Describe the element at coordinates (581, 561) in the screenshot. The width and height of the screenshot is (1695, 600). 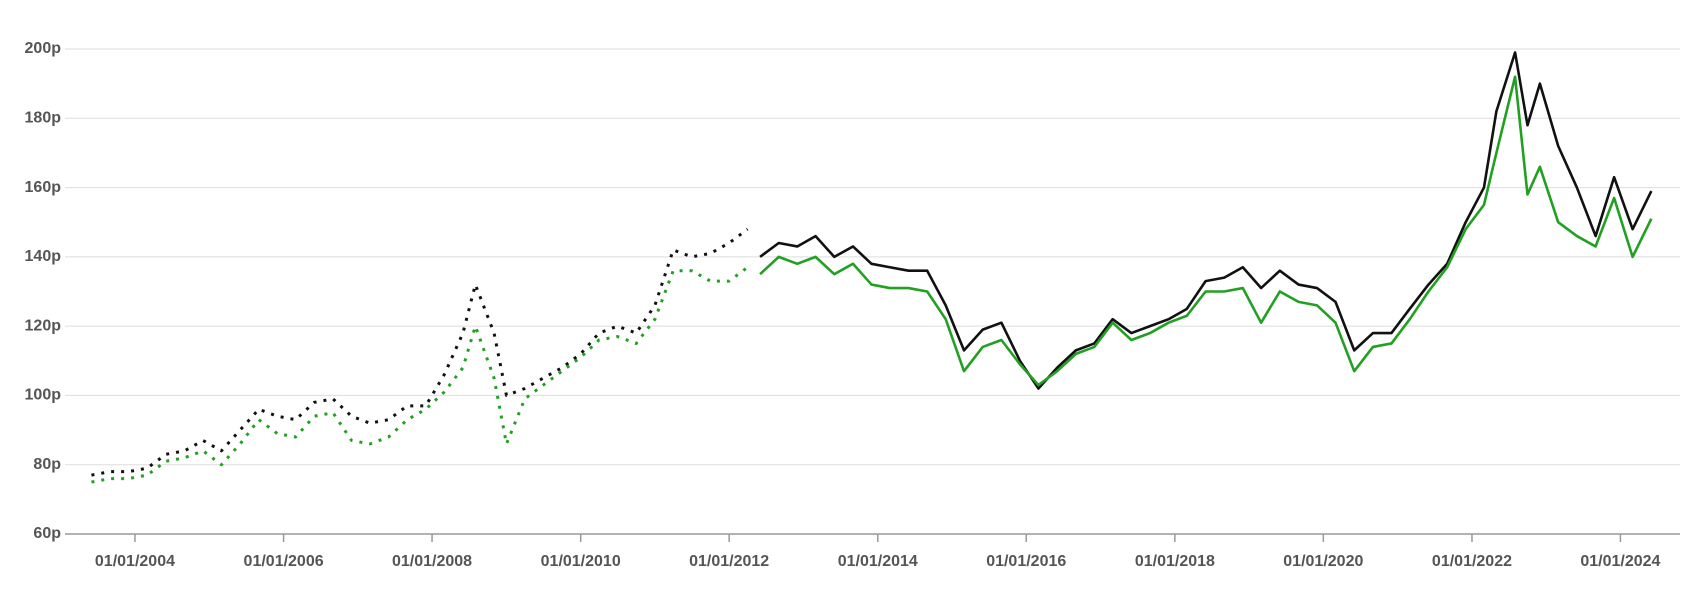
I see `x-tick-label: 01/01/2010` at that location.